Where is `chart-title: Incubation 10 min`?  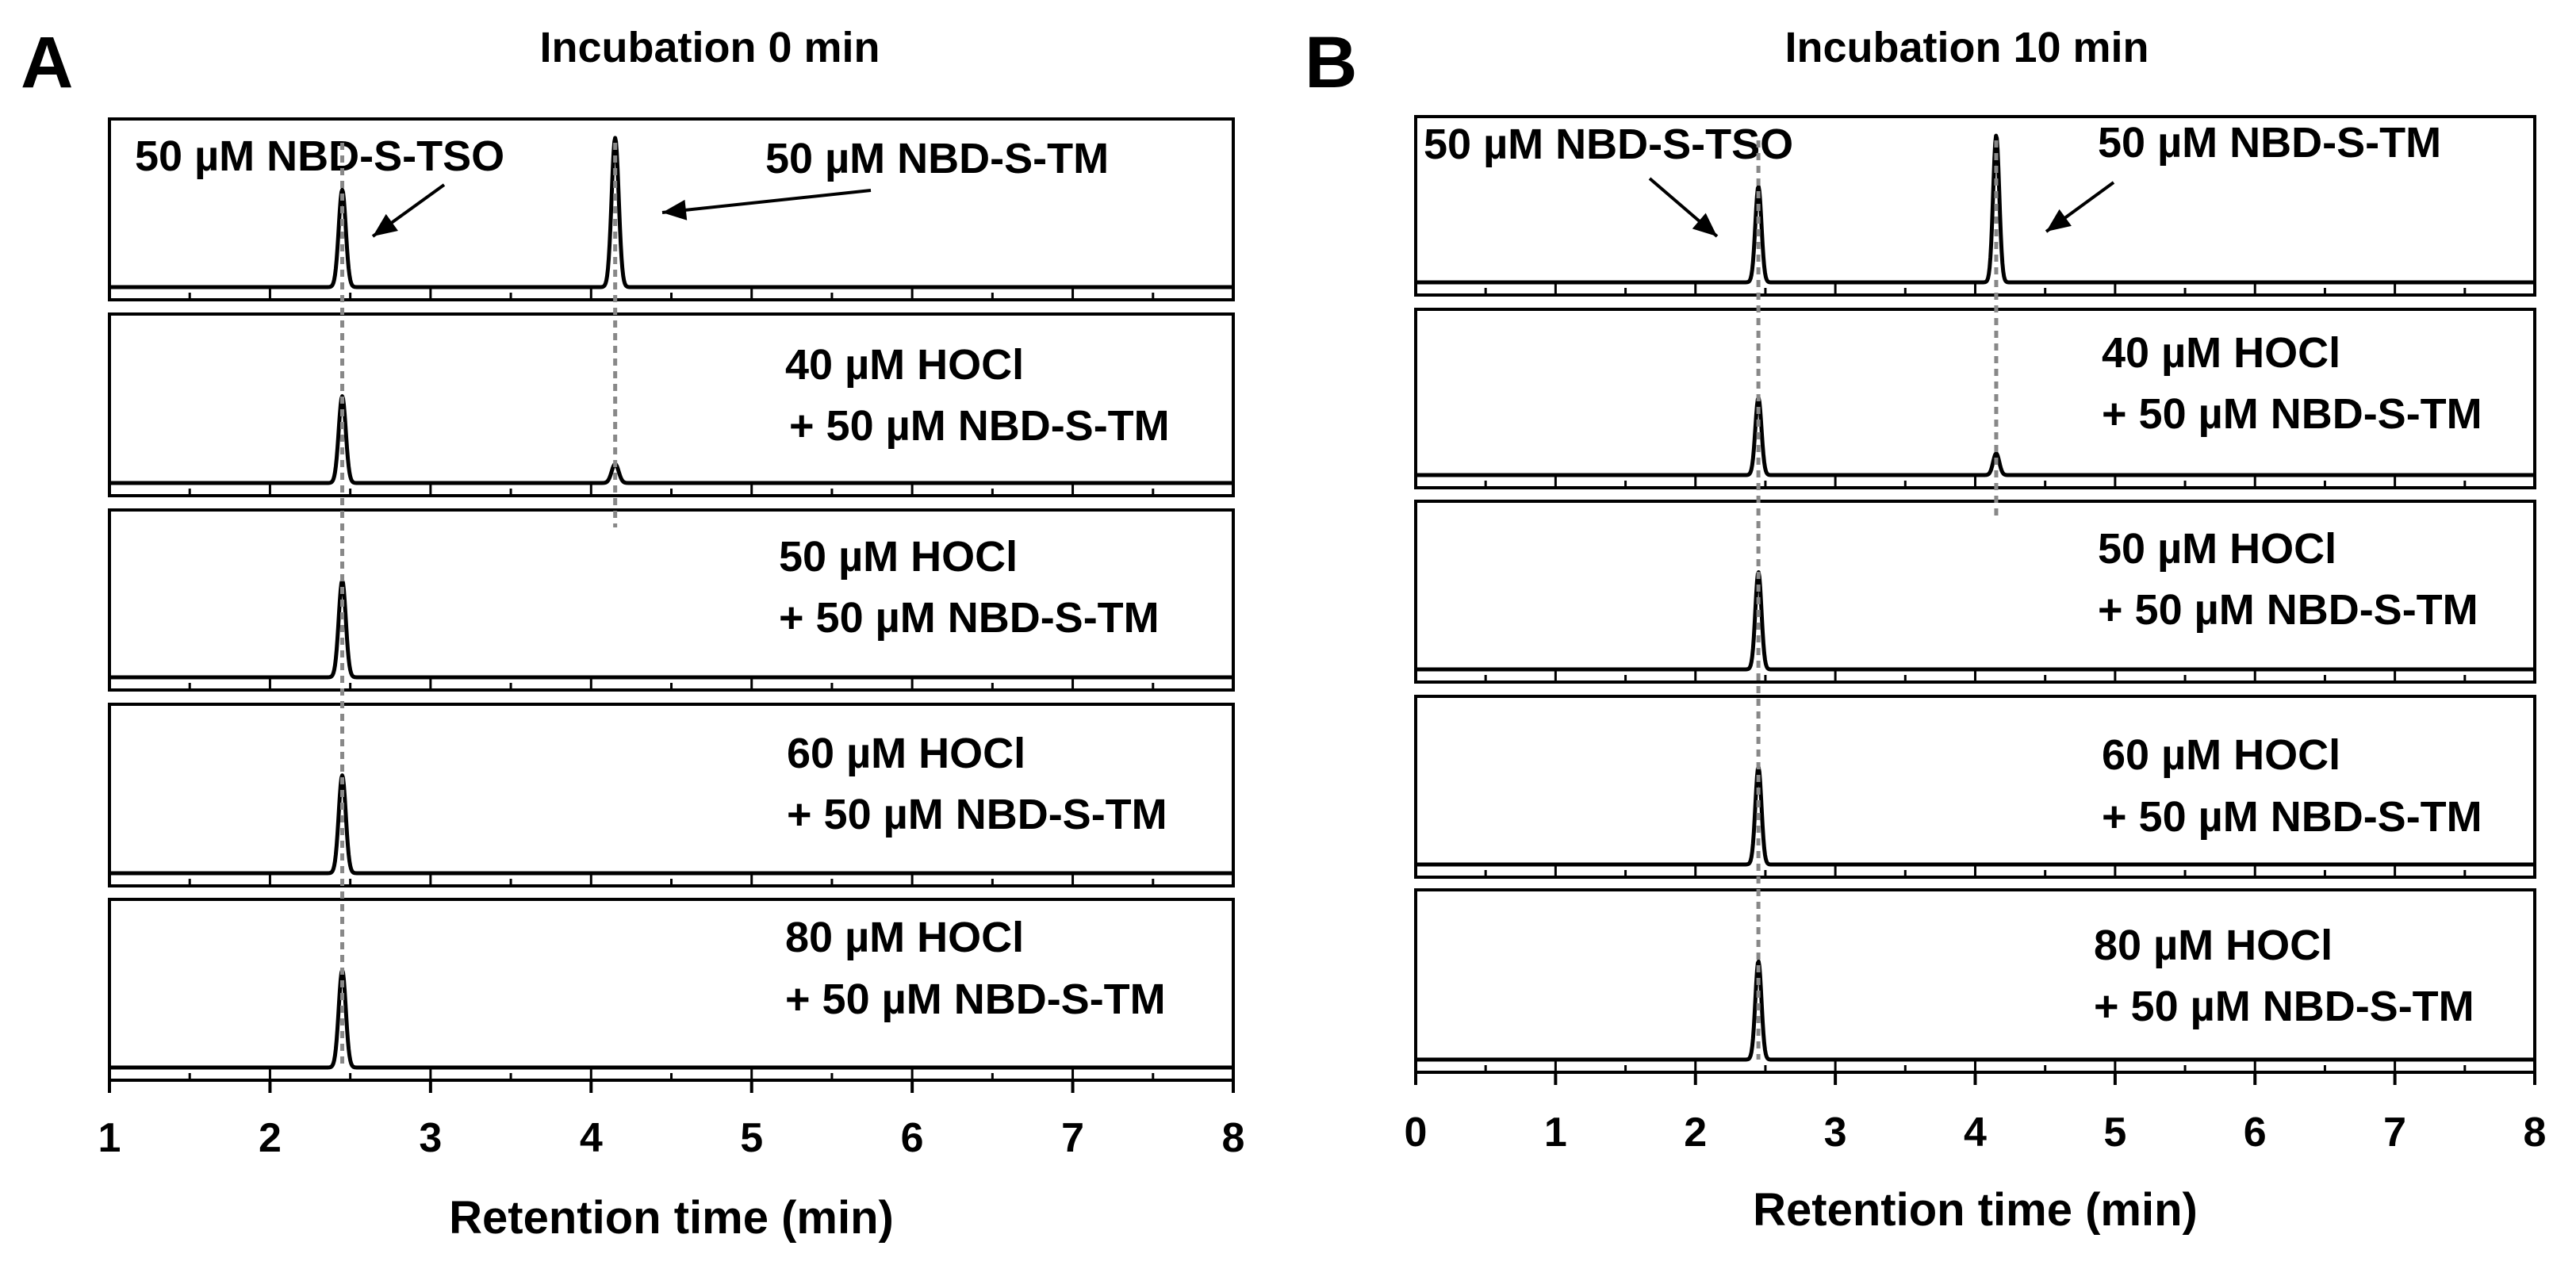 chart-title: Incubation 10 min is located at coordinates (1966, 47).